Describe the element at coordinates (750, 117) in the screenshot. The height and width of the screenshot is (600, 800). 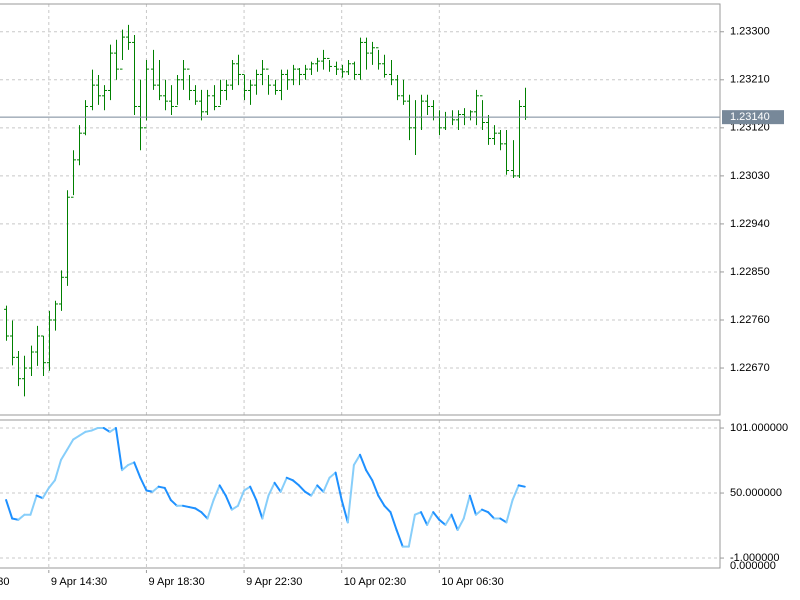
I see `price-label: 1.23140` at that location.